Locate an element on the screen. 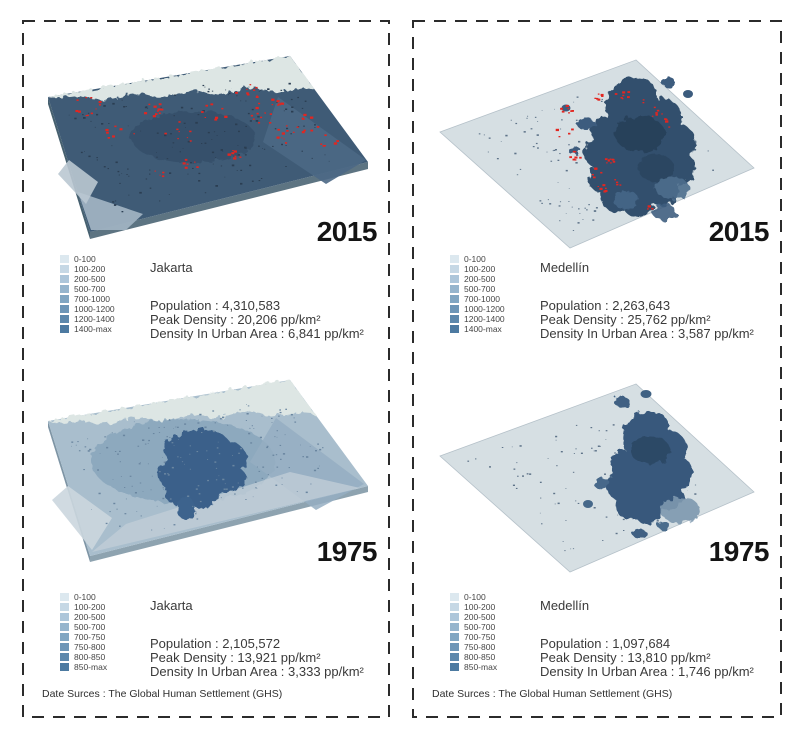 This screenshot has width=800, height=731. year-label-jakarta-2015: 2015 is located at coordinates (347, 231).